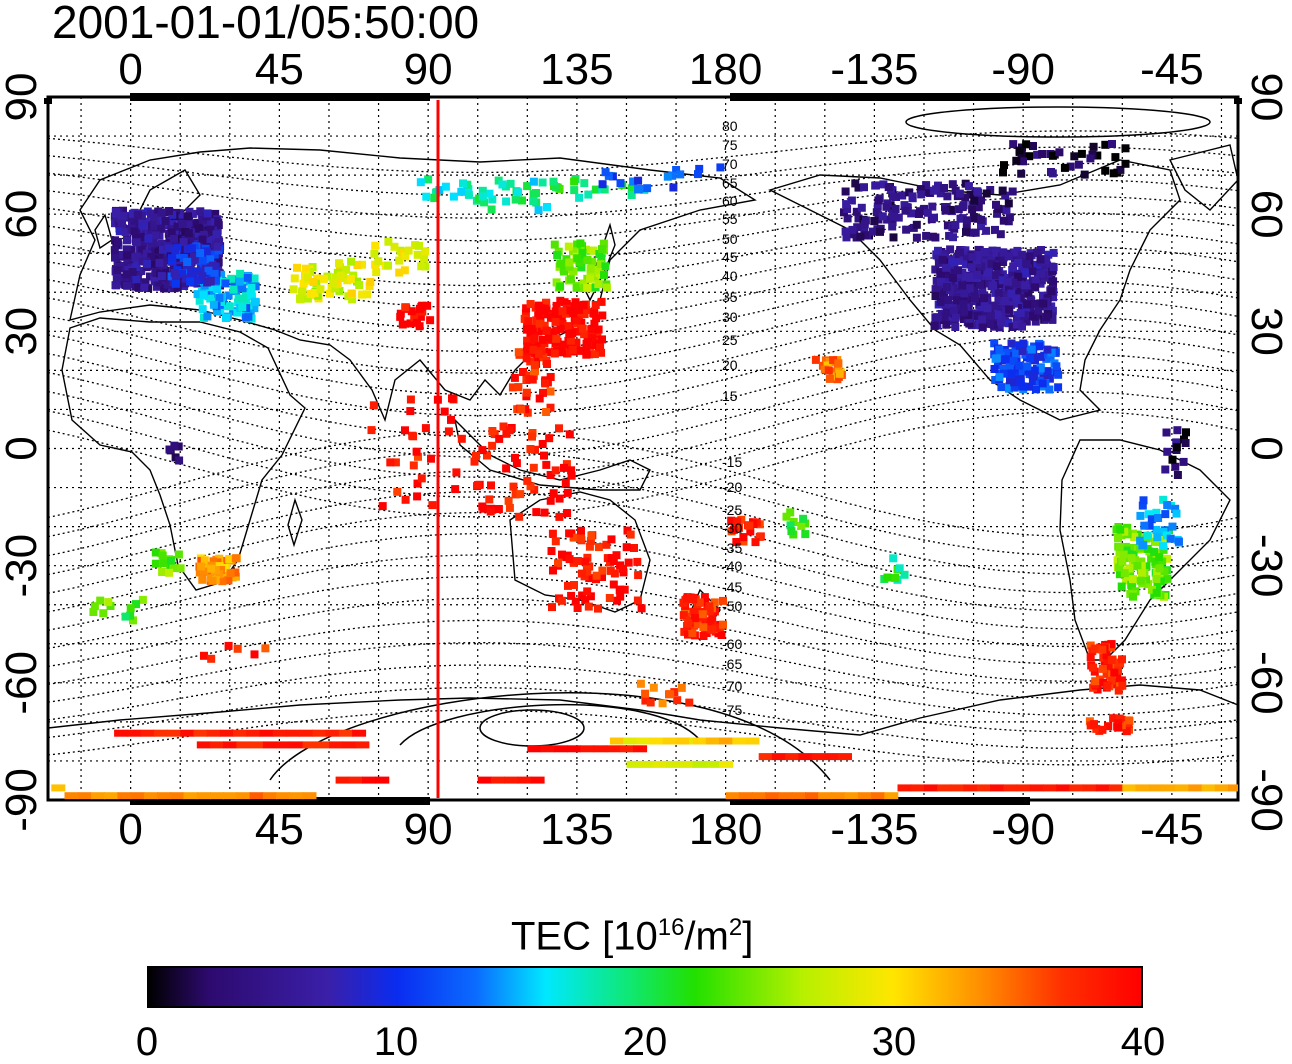  Describe the element at coordinates (576, 69) in the screenshot. I see `lon-tick-label: 135` at that location.